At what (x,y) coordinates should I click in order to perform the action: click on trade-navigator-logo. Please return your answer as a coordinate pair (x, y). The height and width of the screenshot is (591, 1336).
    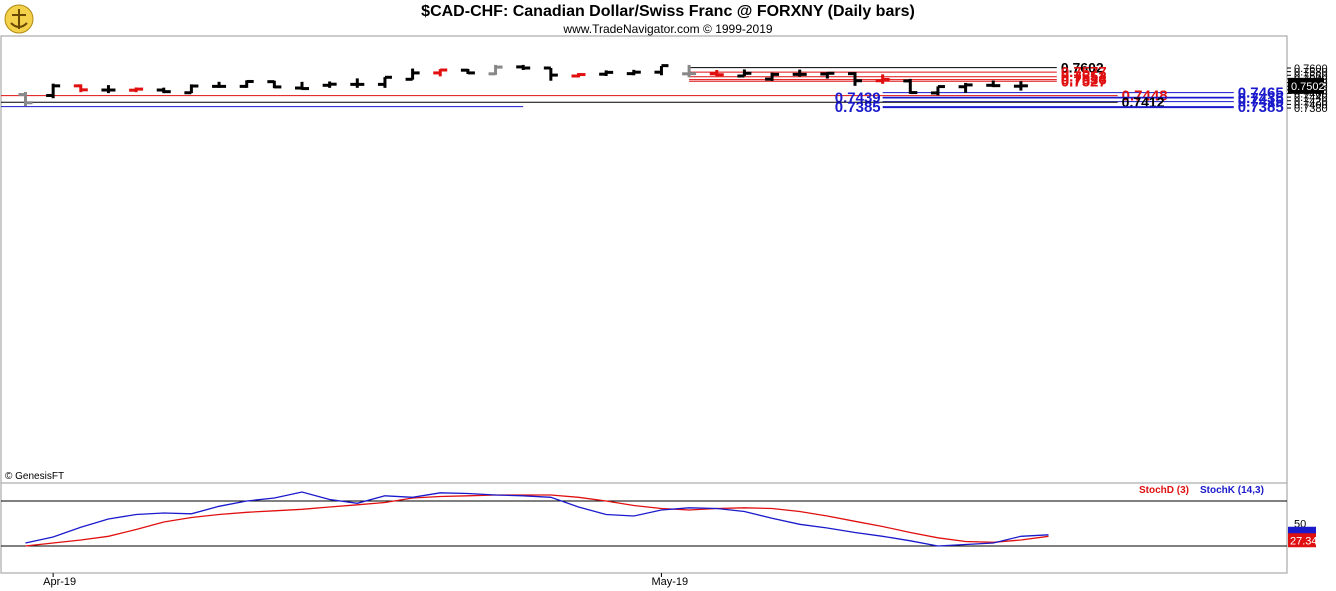
    Looking at the image, I should click on (19, 19).